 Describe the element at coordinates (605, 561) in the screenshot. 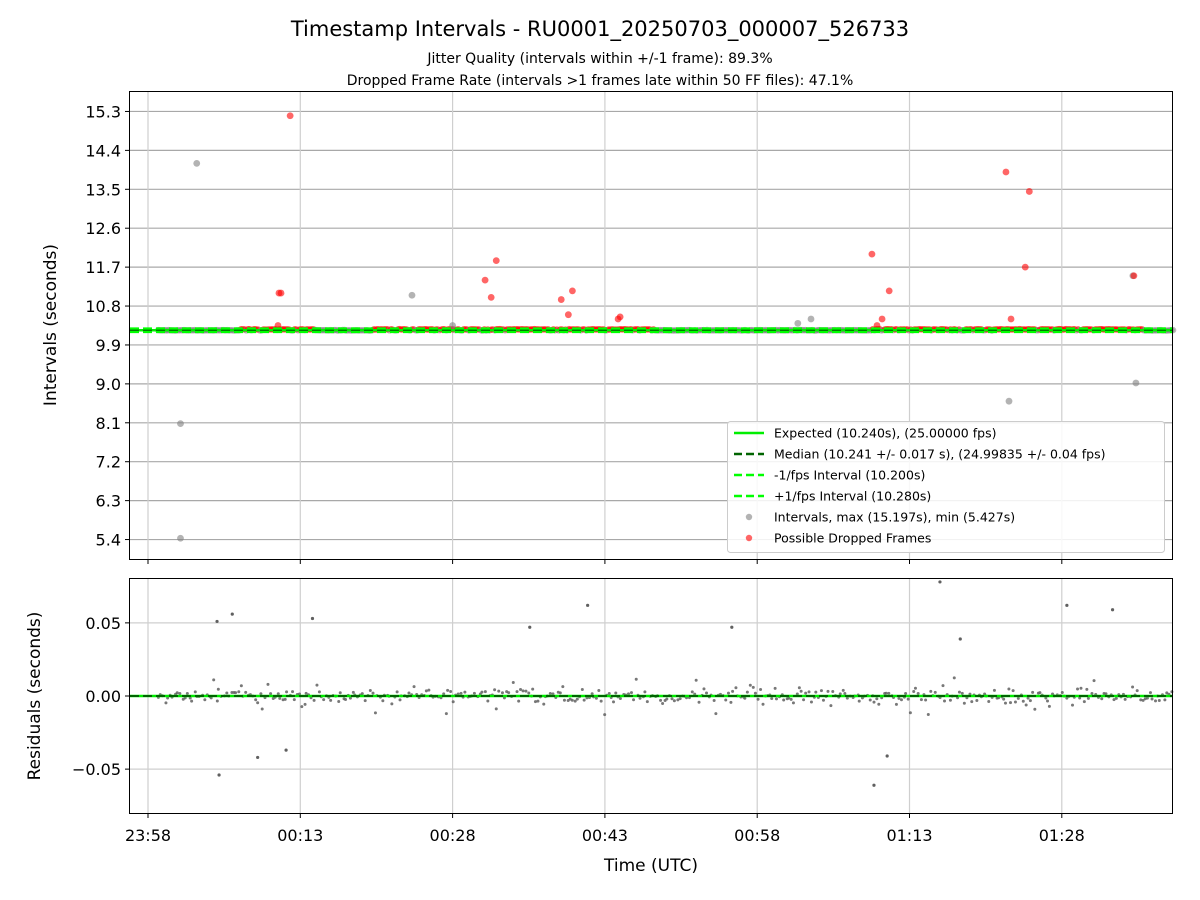

I see `intervals-x-ticks` at that location.